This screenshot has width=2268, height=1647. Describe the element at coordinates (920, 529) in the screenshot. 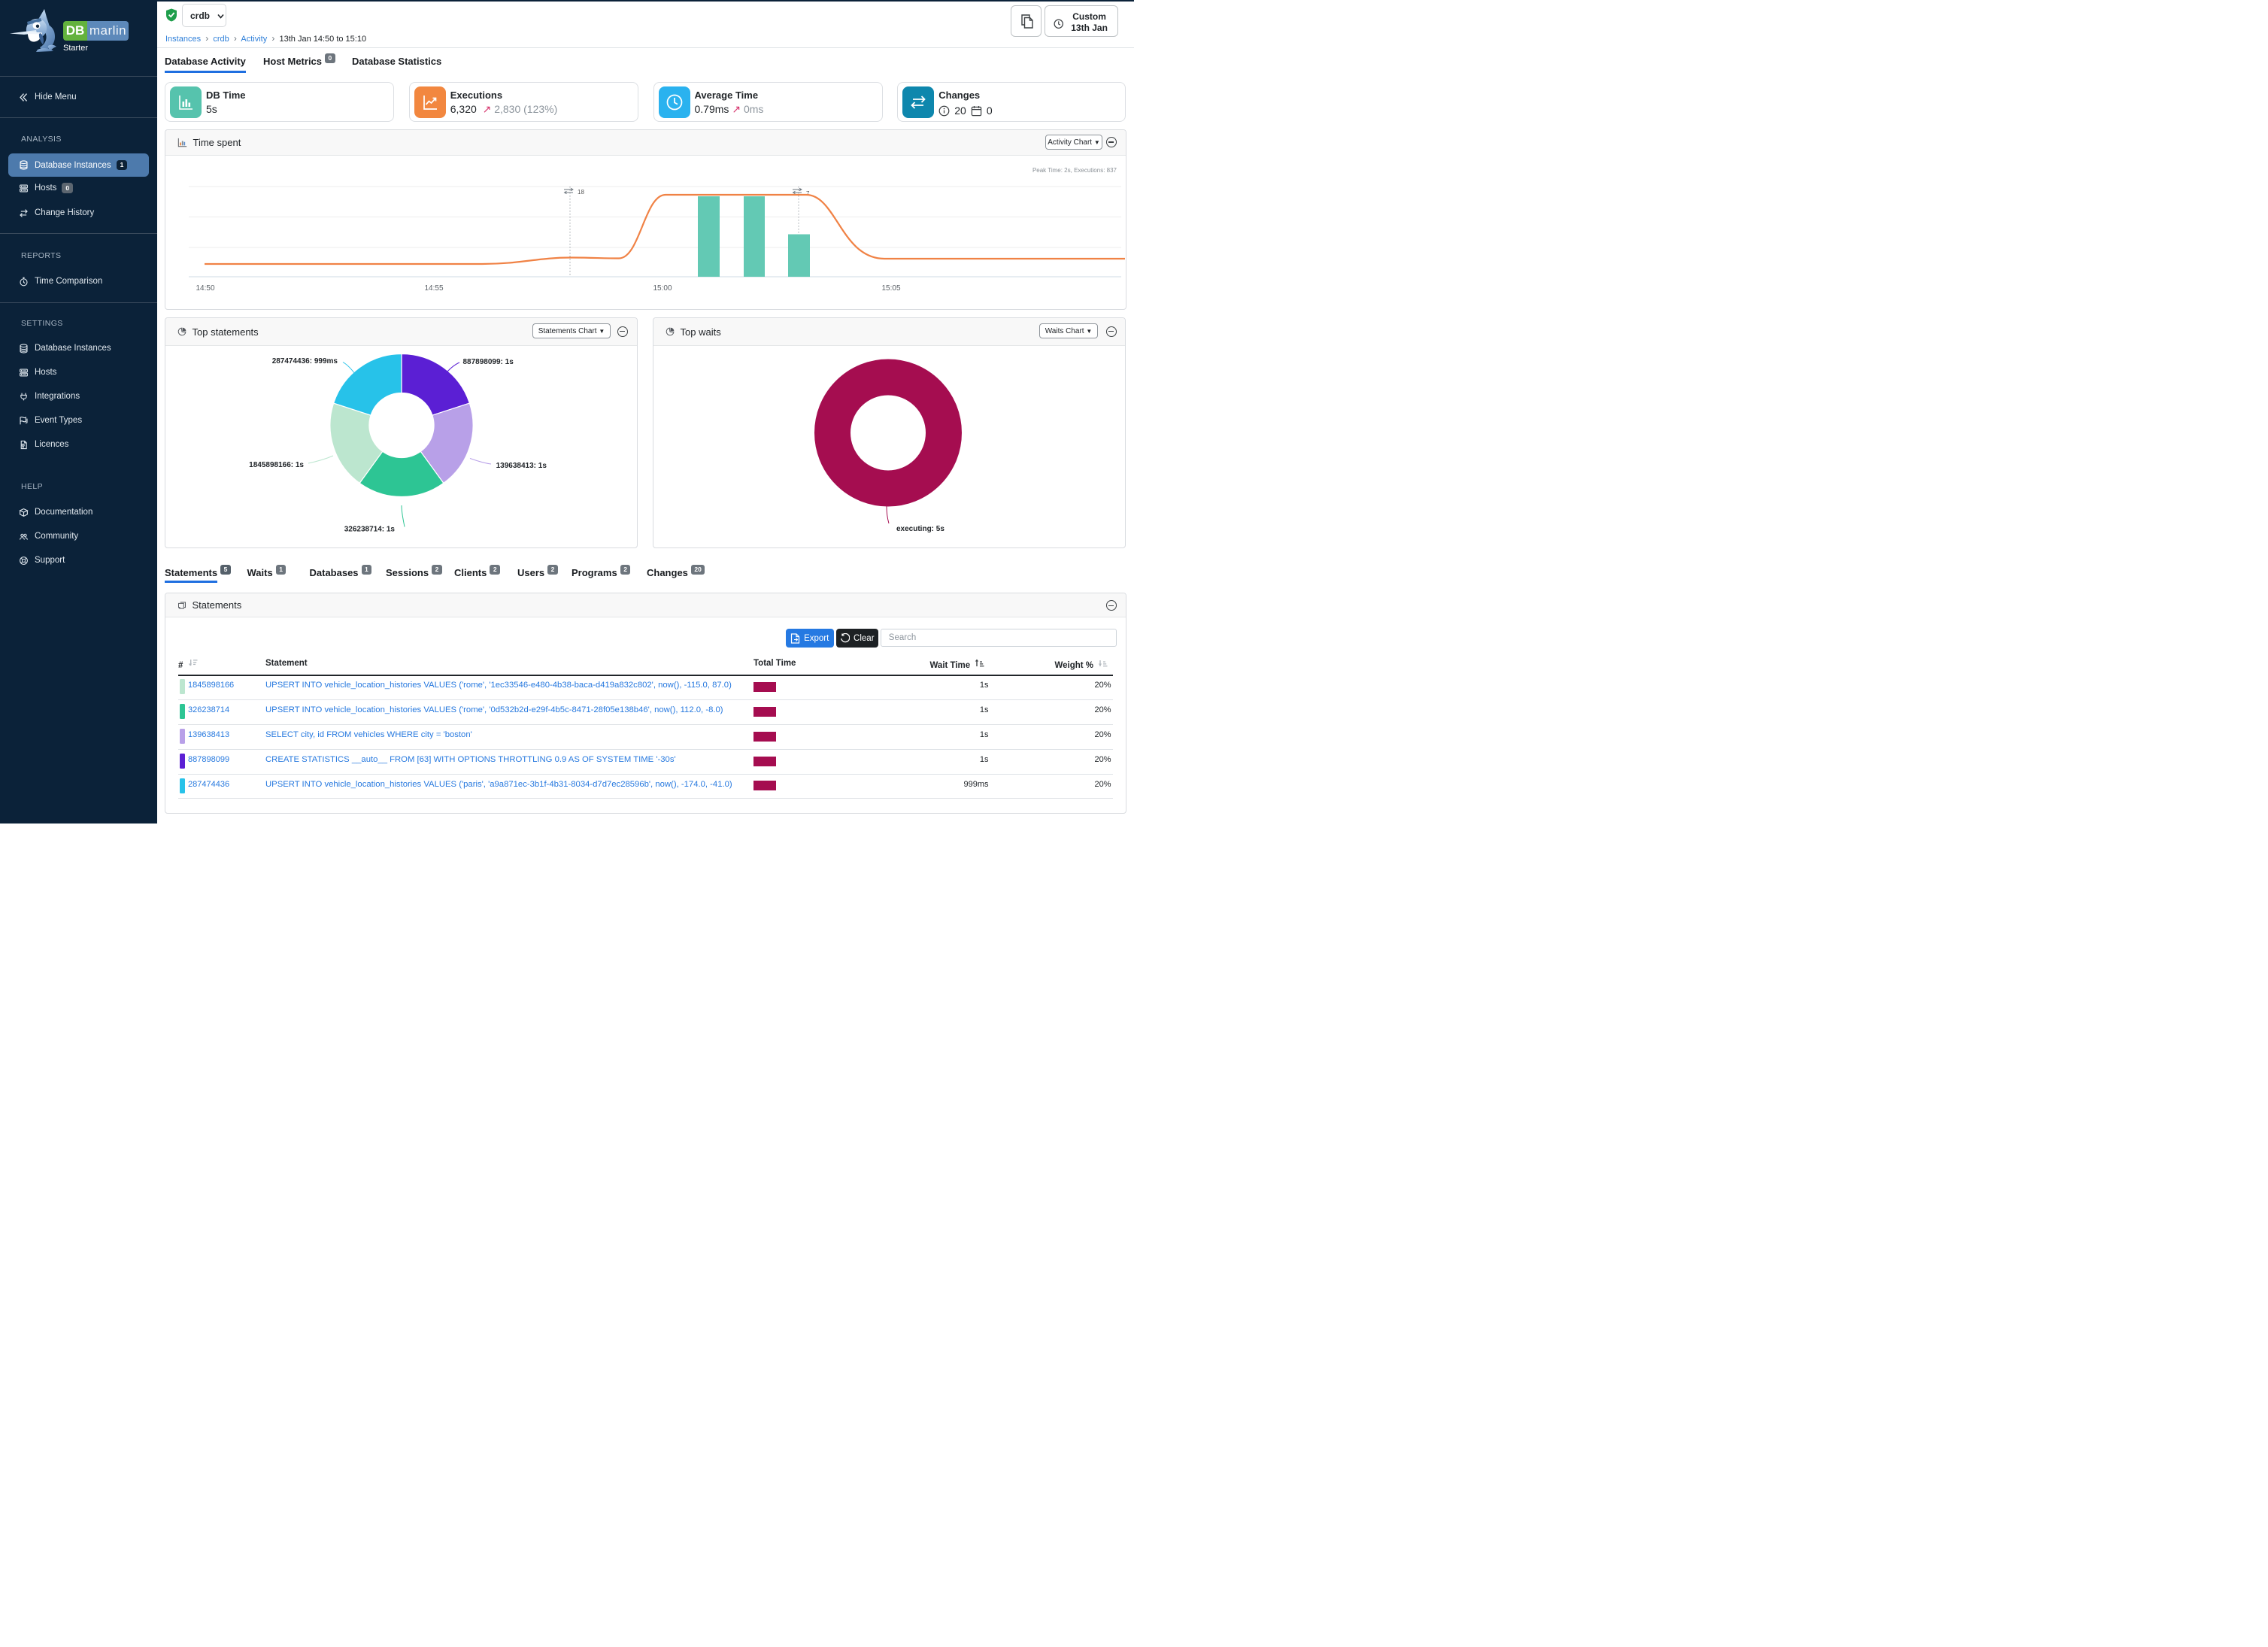

I see `svg-text: executing: 5s` at that location.